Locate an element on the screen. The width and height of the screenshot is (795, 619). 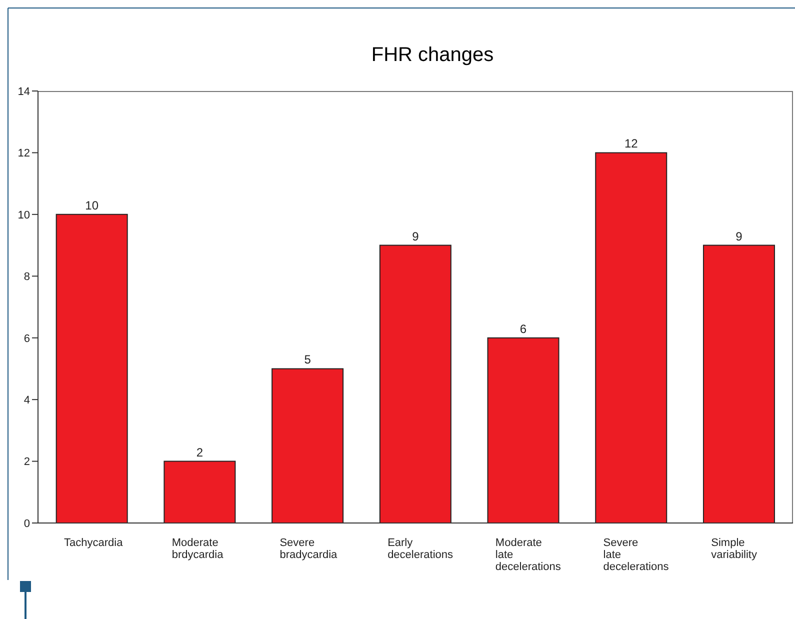
x-tick-label: Moderate brdycardia is located at coordinates (198, 549).